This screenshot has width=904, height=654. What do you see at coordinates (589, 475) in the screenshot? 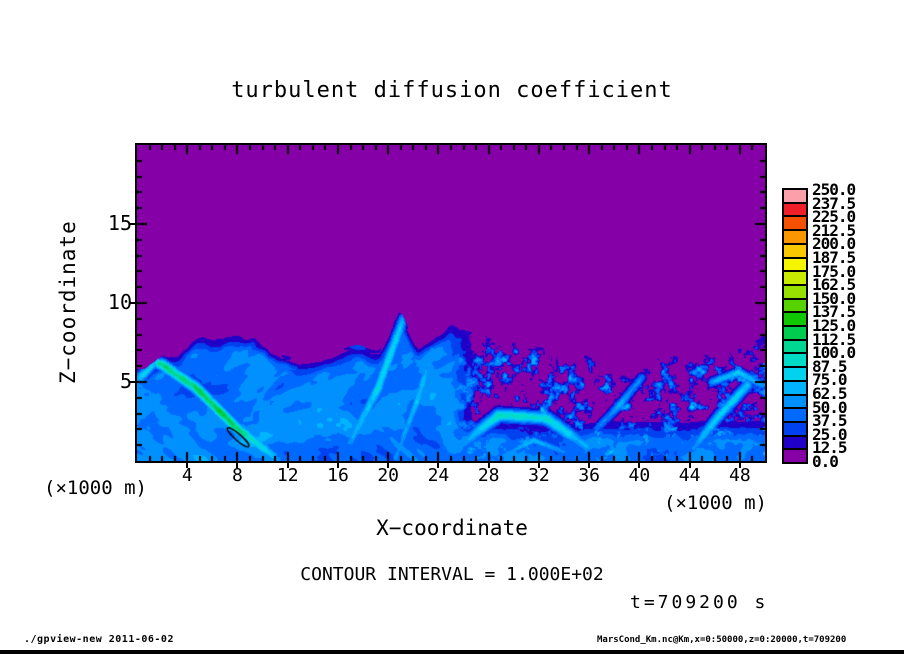
I see `x-tick-label: 36` at bounding box center [589, 475].